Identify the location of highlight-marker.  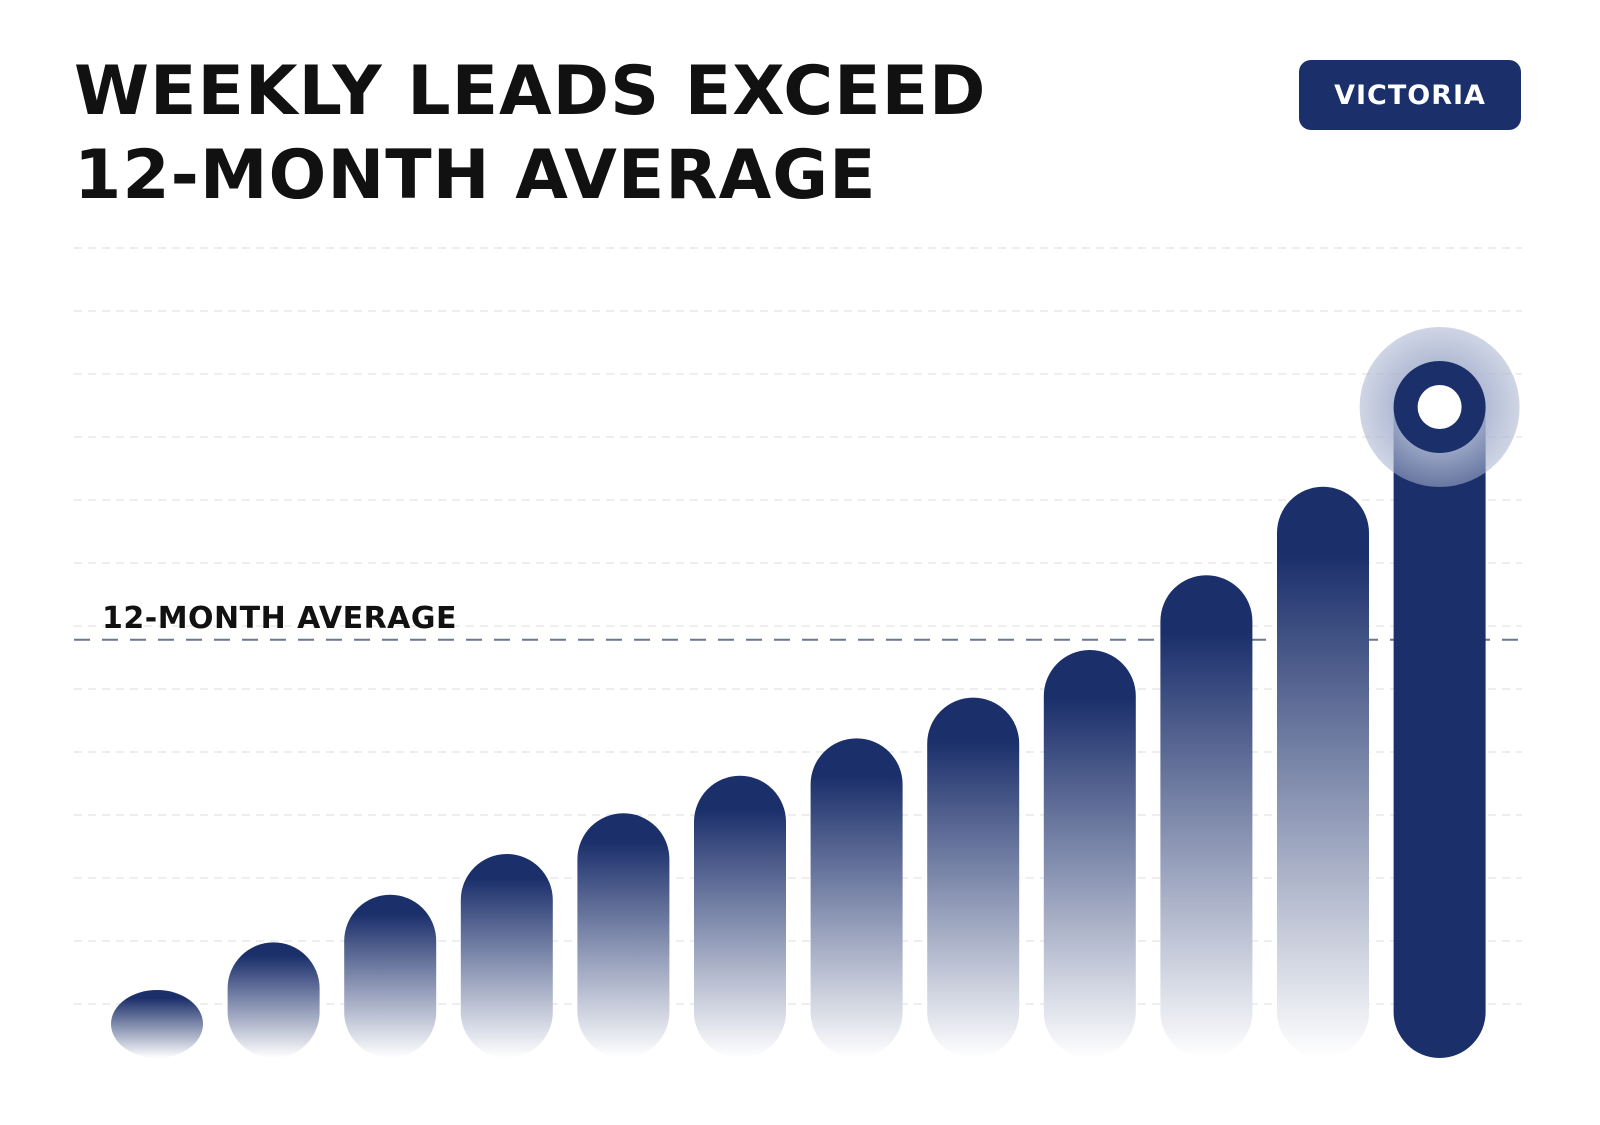
(1440, 407).